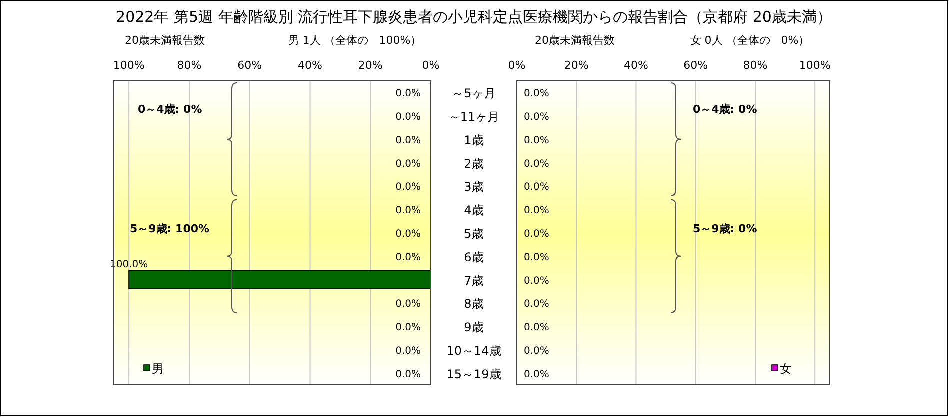  I want to click on y-tick-label: ～5ヶ月, so click(474, 93).